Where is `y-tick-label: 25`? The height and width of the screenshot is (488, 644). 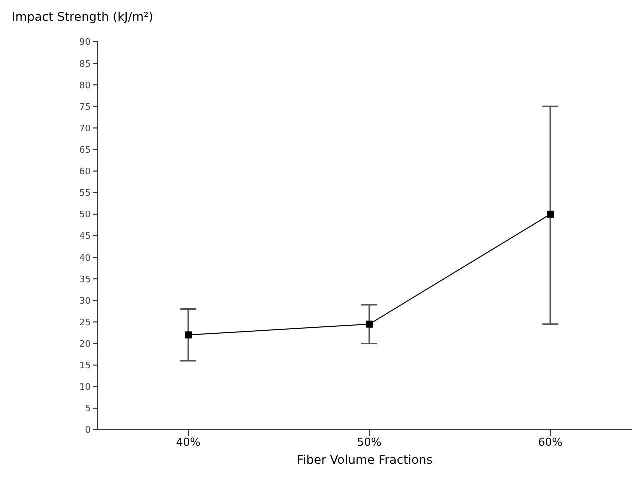
y-tick-label: 25 is located at coordinates (85, 323).